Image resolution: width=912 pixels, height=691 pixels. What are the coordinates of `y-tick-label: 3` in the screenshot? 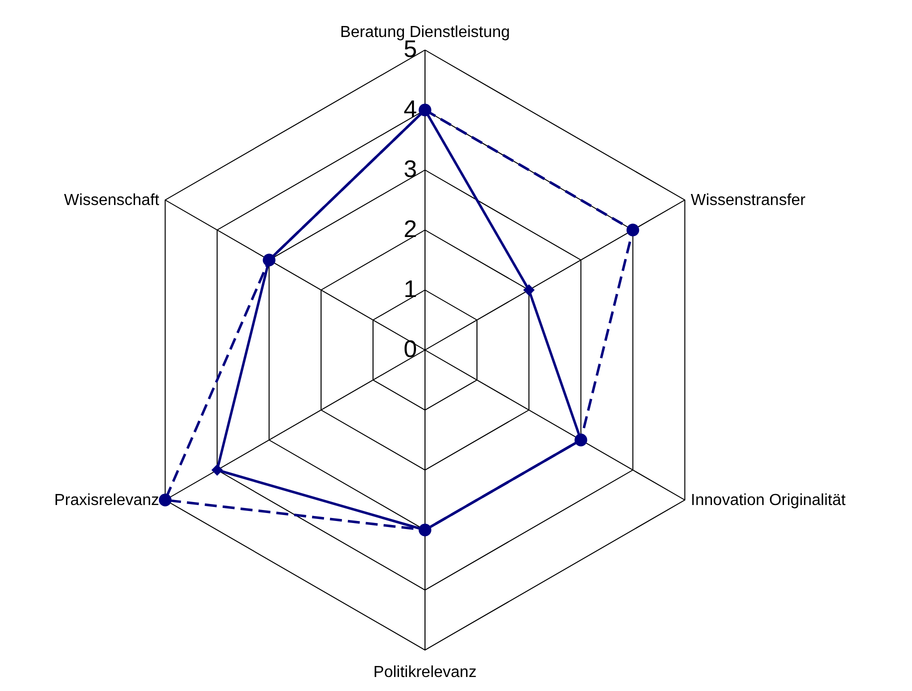 It's located at (410, 169).